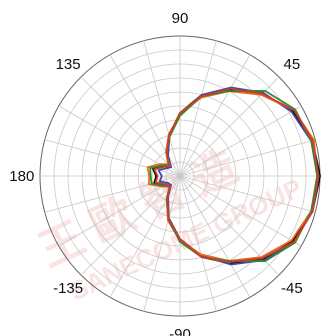  Describe the element at coordinates (180, 331) in the screenshot. I see `angle-tick-label: -90` at that location.